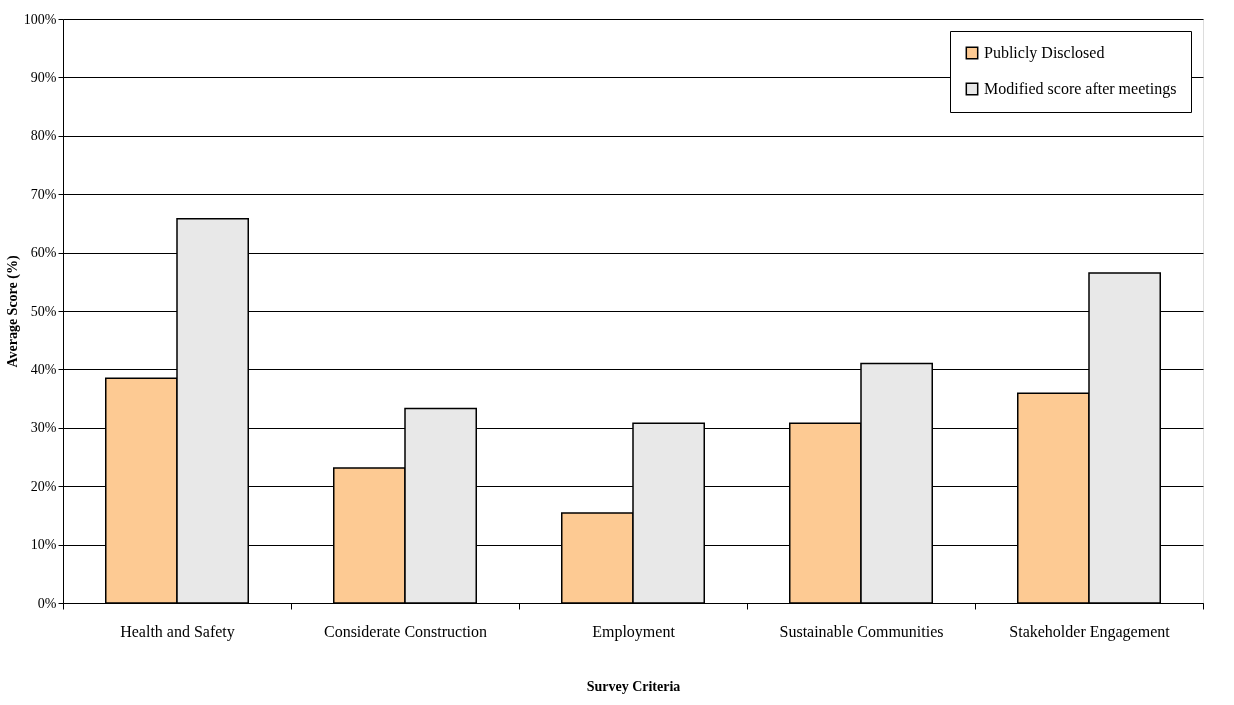  I want to click on x-tick-label: Employment, so click(634, 631).